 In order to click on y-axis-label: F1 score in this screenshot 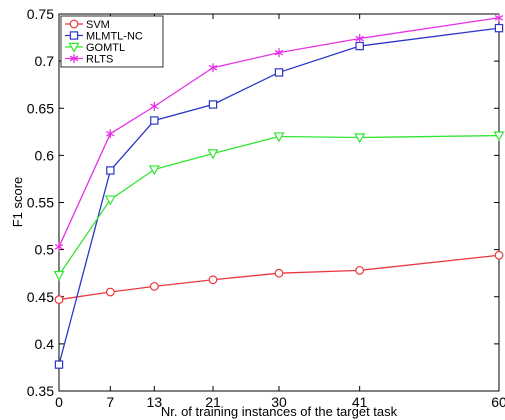, I will do `click(17, 202)`.